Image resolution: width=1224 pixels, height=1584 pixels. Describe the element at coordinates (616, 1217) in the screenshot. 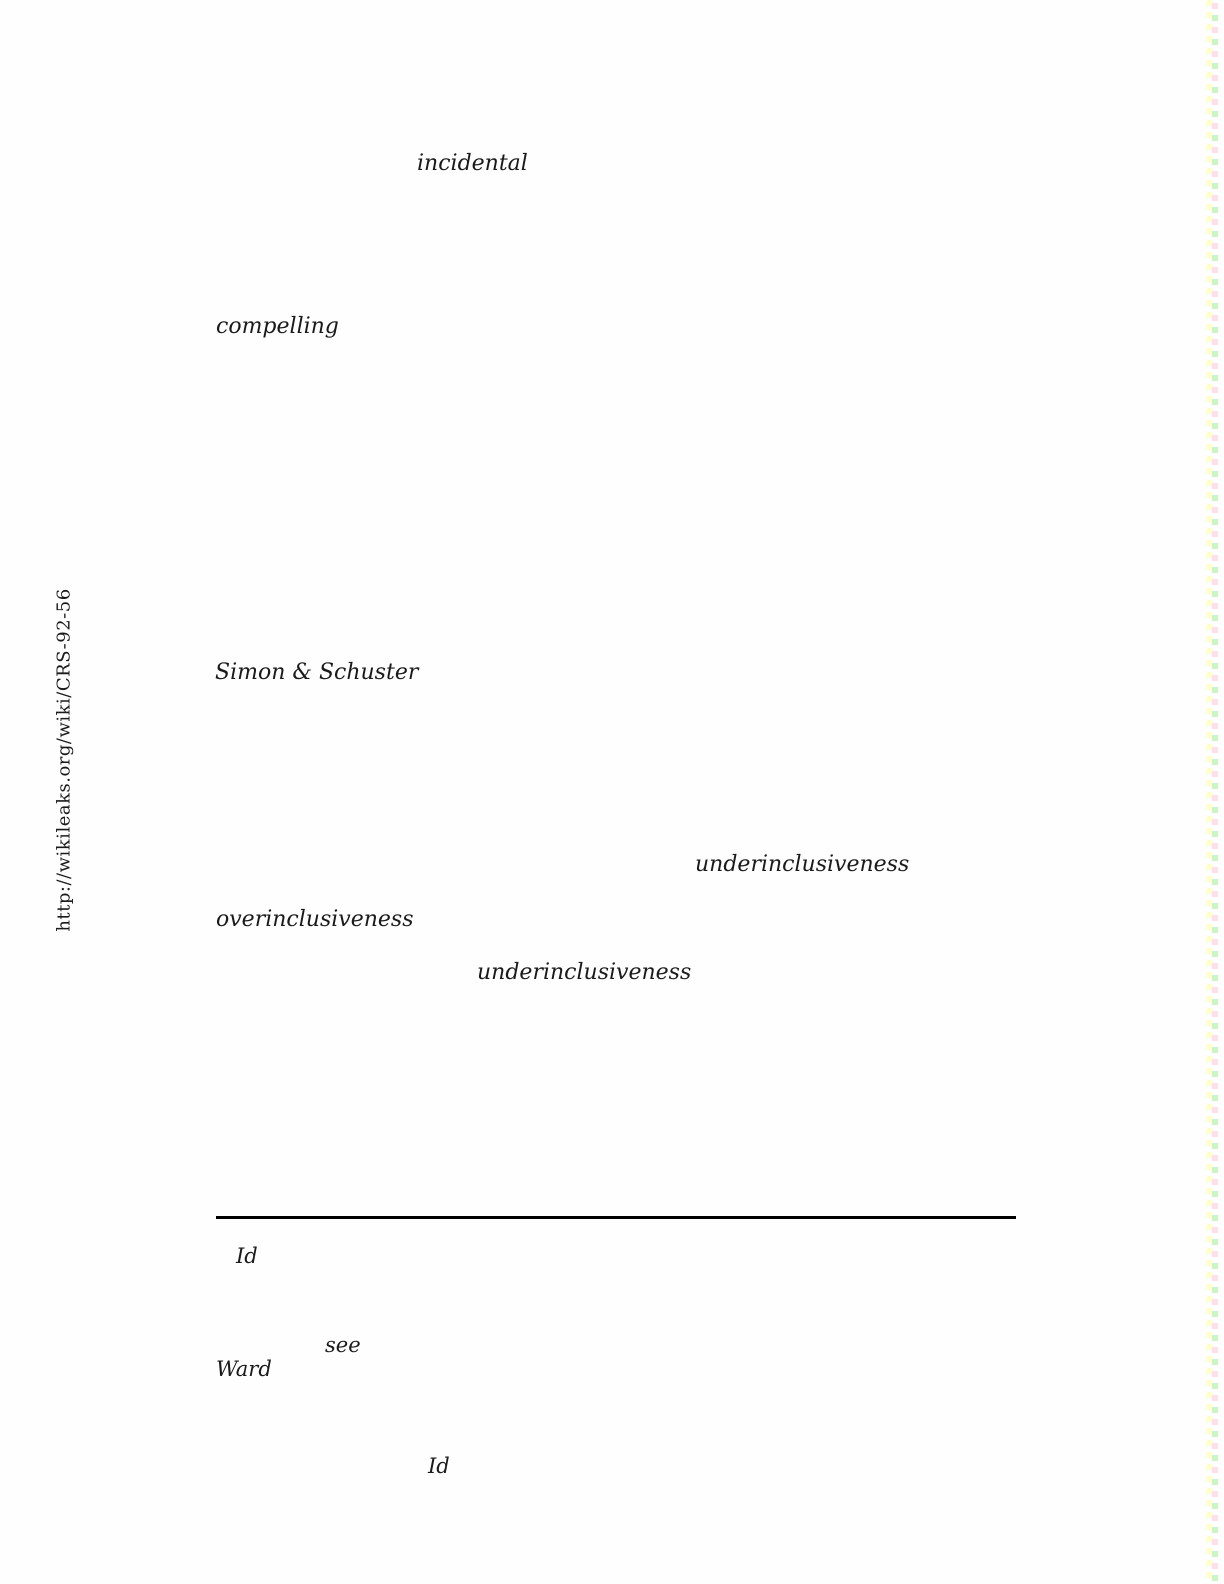

I see `footnote-separator` at that location.